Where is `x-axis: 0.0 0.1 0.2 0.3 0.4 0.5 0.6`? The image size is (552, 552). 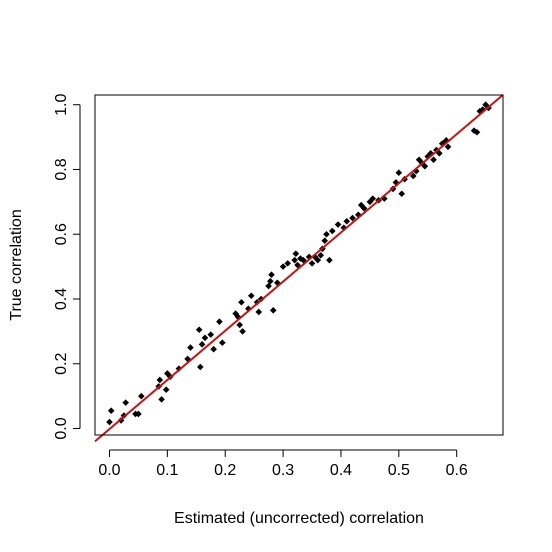 x-axis: 0.0 0.1 0.2 0.3 0.4 0.5 0.6 is located at coordinates (283, 464).